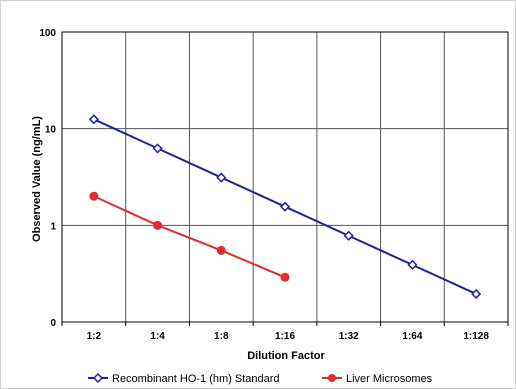  Describe the element at coordinates (412, 336) in the screenshot. I see `x-tick-label: 1:64` at that location.